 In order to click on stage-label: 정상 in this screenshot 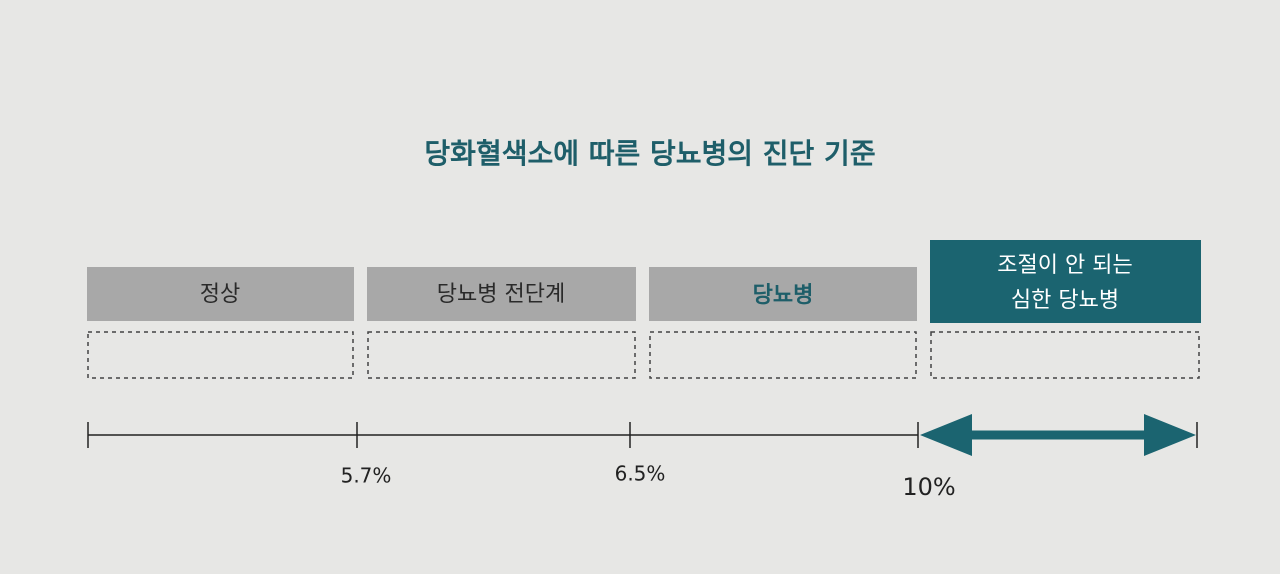, I will do `click(220, 294)`.